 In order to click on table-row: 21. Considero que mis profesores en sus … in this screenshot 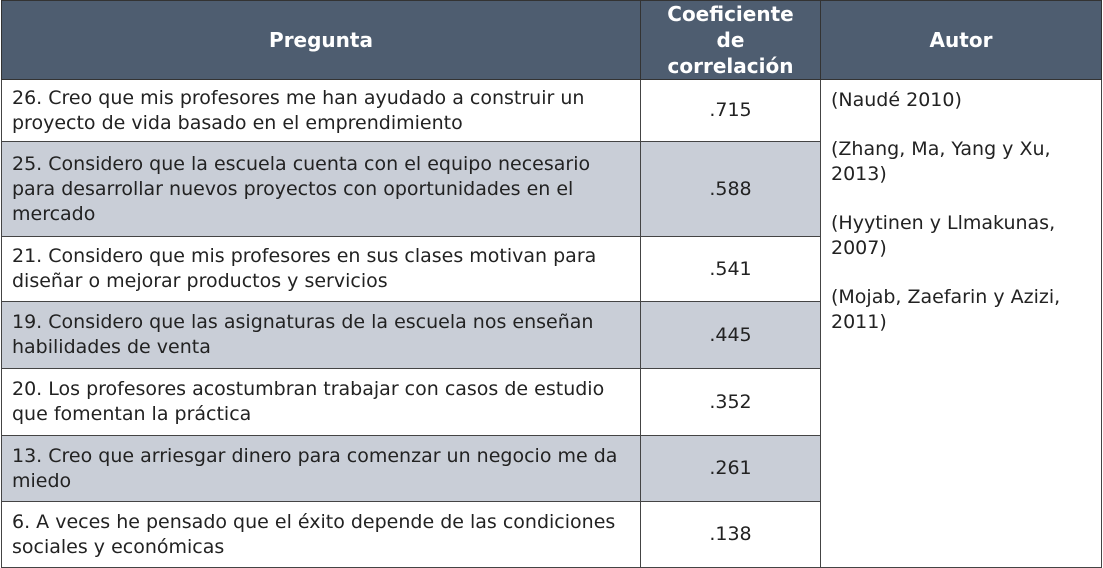, I will do `click(551, 269)`.